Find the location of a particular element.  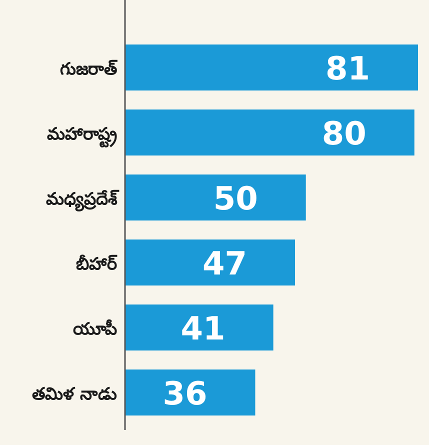

value-label: 47 is located at coordinates (224, 263).